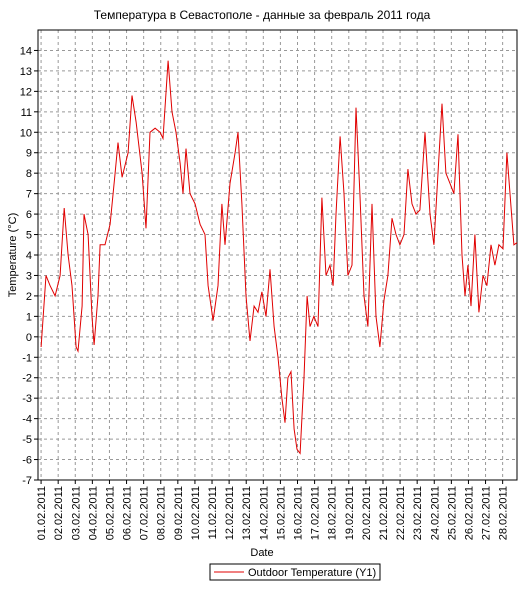 The height and width of the screenshot is (590, 523). Describe the element at coordinates (333, 513) in the screenshot. I see `x-tick-label: 18.02.2011` at that location.